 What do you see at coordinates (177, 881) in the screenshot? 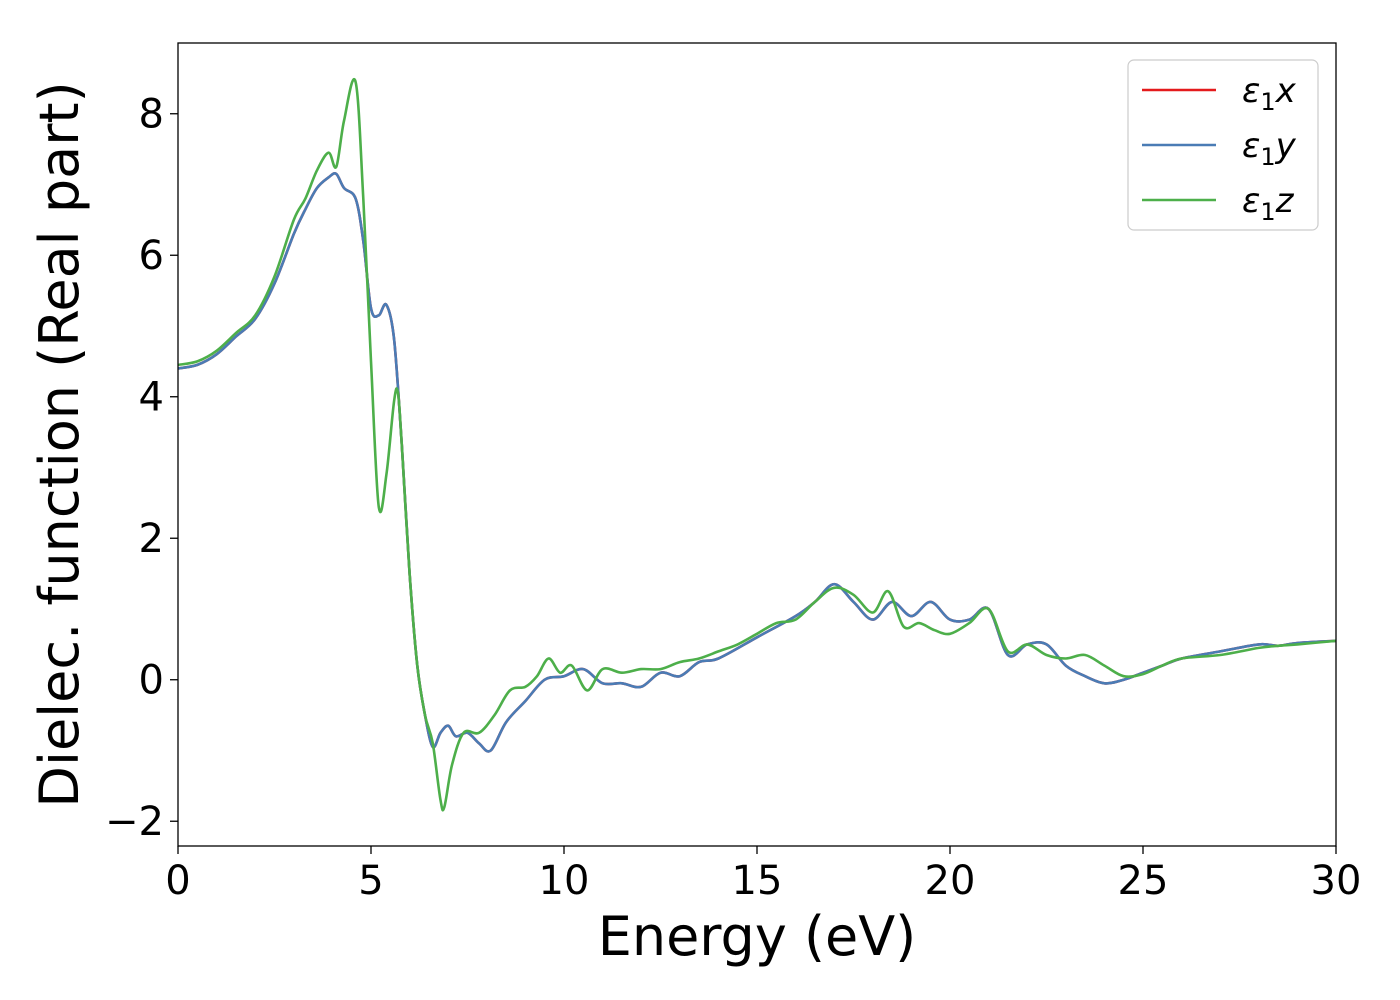
I see `x-tick-label: 0` at bounding box center [177, 881].